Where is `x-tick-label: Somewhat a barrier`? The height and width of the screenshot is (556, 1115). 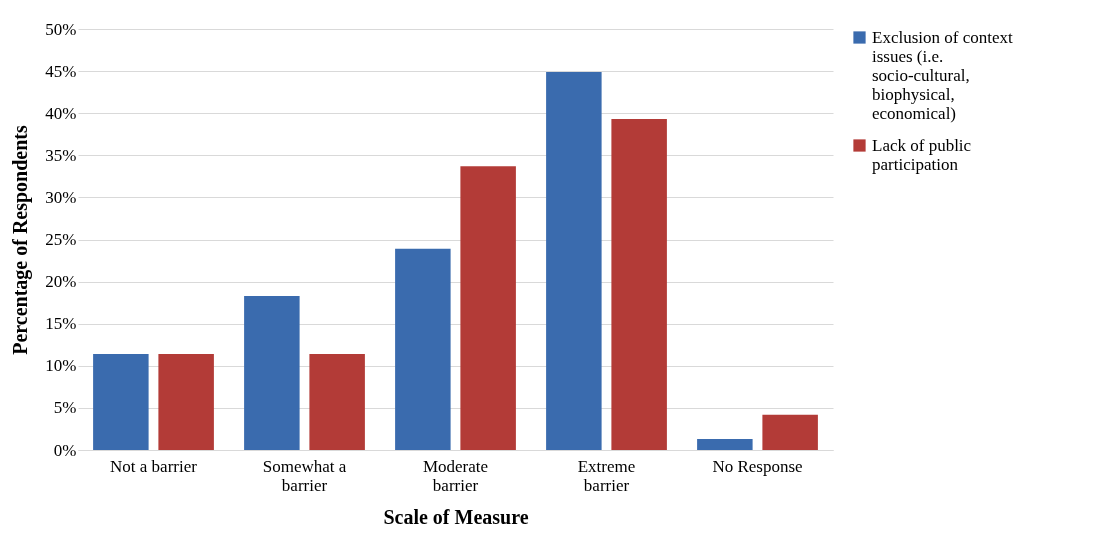 x-tick-label: Somewhat a barrier is located at coordinates (304, 475).